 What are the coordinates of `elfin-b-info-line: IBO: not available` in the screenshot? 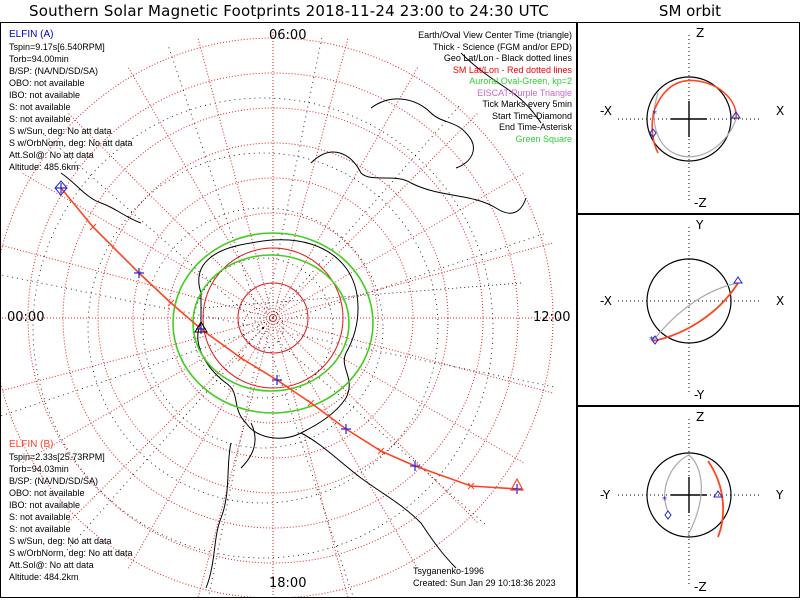 It's located at (45, 505).